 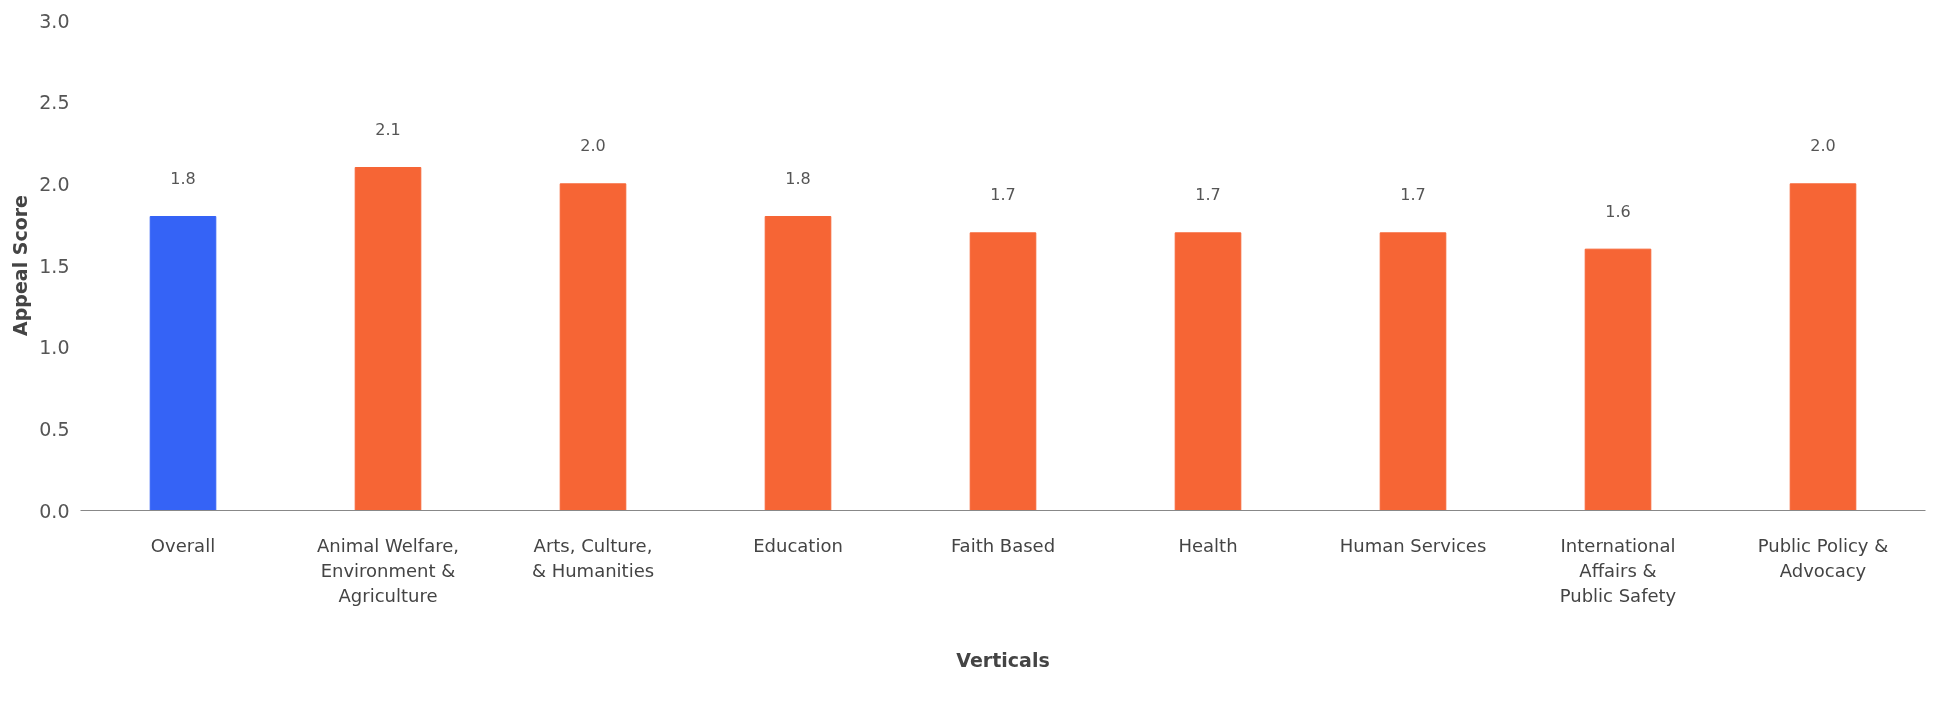 What do you see at coordinates (1003, 545) in the screenshot?
I see `x-tick-label: Faith Based` at bounding box center [1003, 545].